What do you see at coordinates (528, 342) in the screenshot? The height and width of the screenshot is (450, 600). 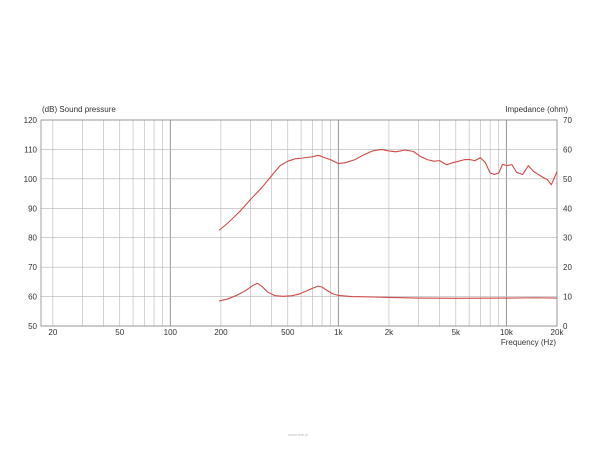 I see `x-axis-title: Frequency (Hz)` at bounding box center [528, 342].